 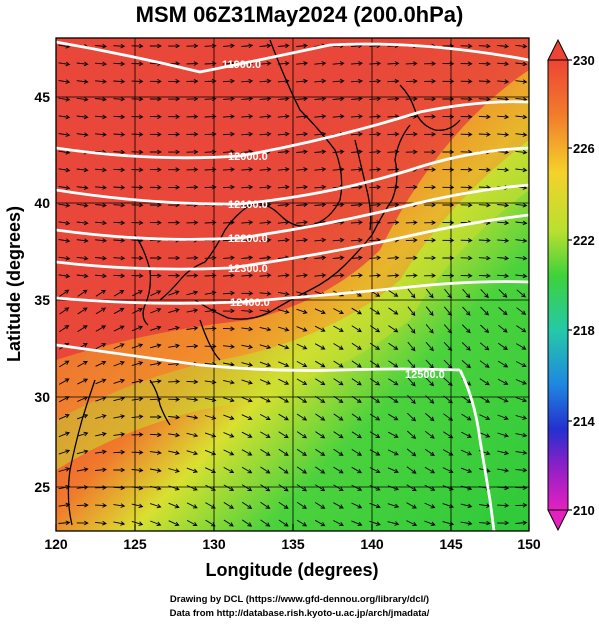 What do you see at coordinates (250, 303) in the screenshot?
I see `contour-label-12400: 12400.0` at bounding box center [250, 303].